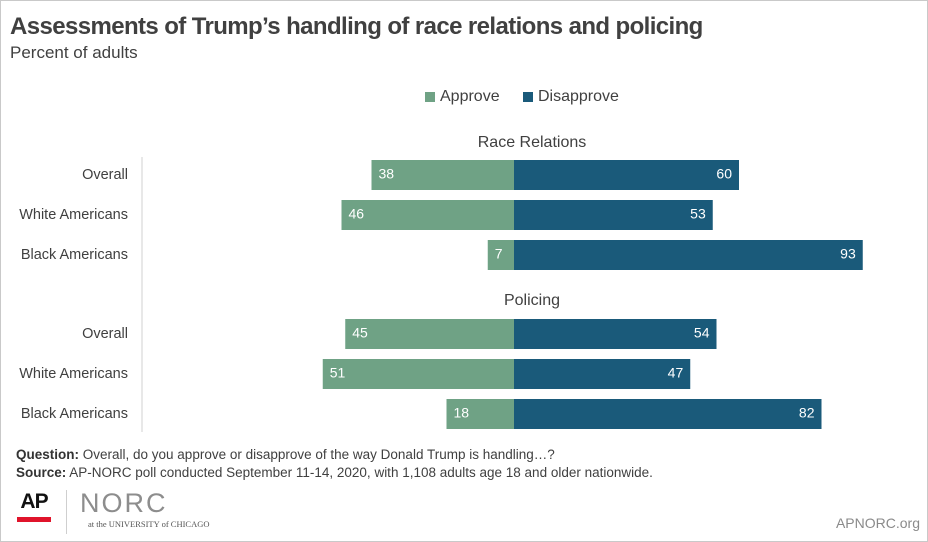 This screenshot has width=928, height=542. Describe the element at coordinates (430, 97) in the screenshot. I see `legend-swatch-approve` at that location.